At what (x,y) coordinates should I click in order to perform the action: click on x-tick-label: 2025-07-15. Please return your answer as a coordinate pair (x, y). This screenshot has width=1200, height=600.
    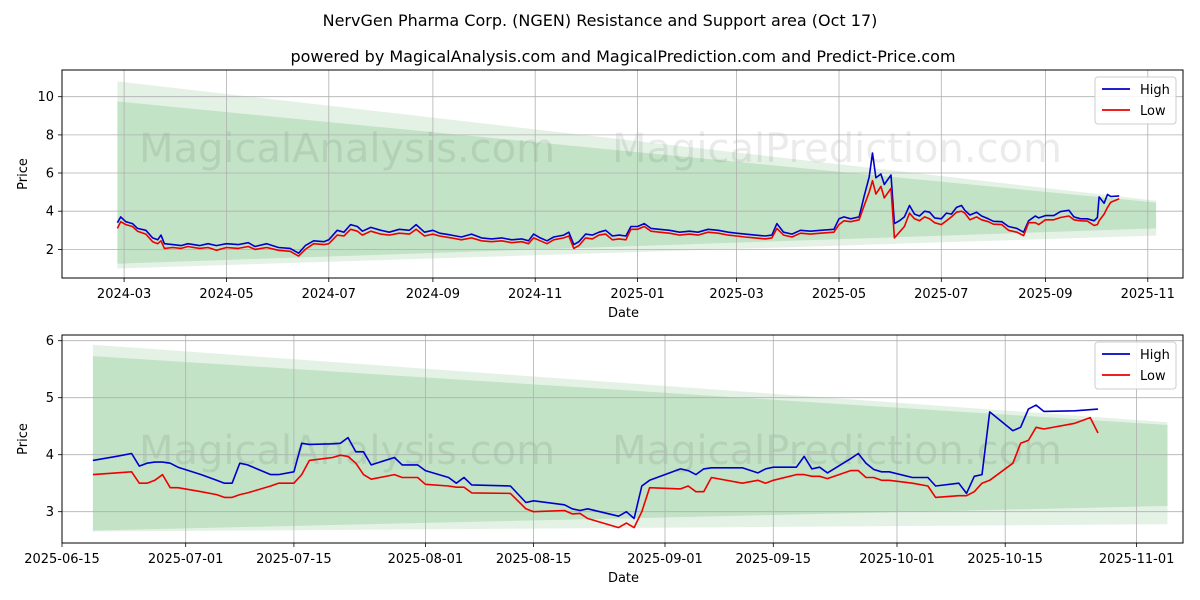
    Looking at the image, I should click on (294, 559).